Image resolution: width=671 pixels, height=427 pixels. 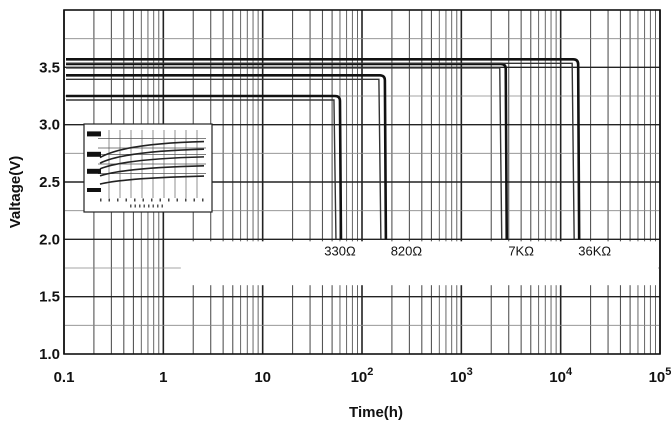 What do you see at coordinates (15, 192) in the screenshot?
I see `y-axis-label: Valtage(V)` at bounding box center [15, 192].